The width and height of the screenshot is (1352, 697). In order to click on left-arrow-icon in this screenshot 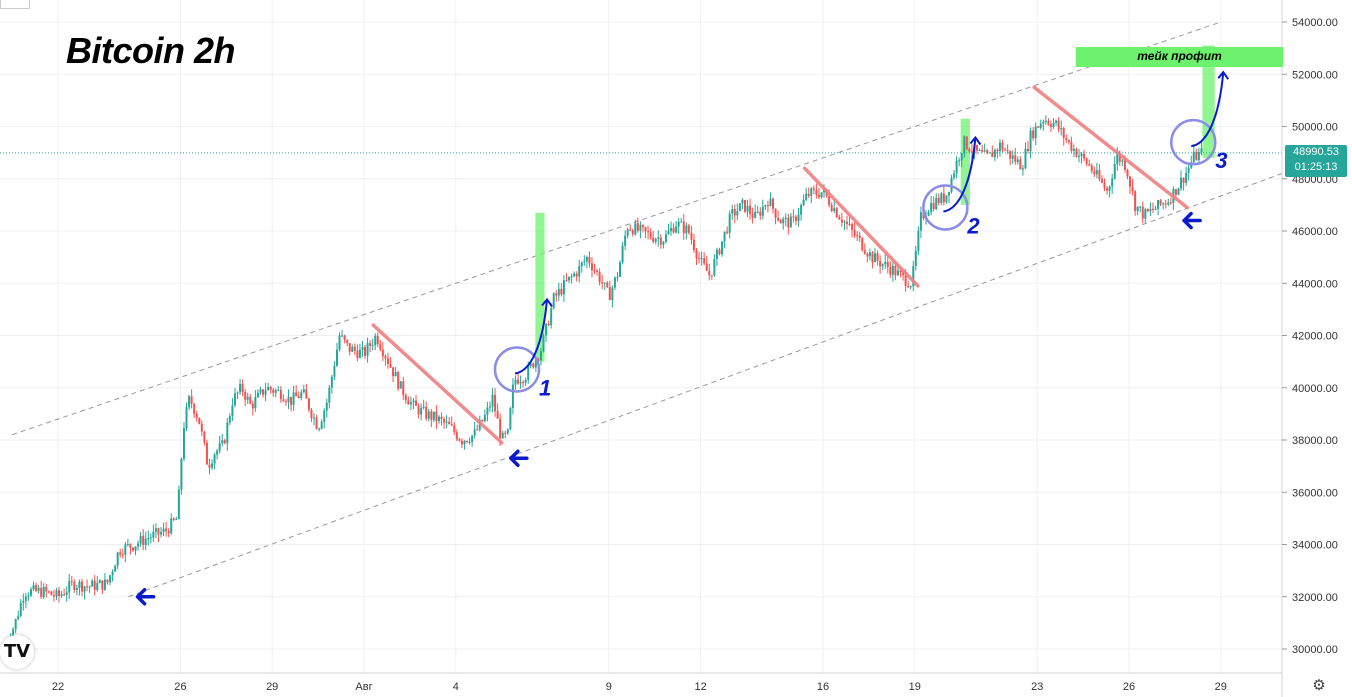, I will do `click(1192, 220)`.